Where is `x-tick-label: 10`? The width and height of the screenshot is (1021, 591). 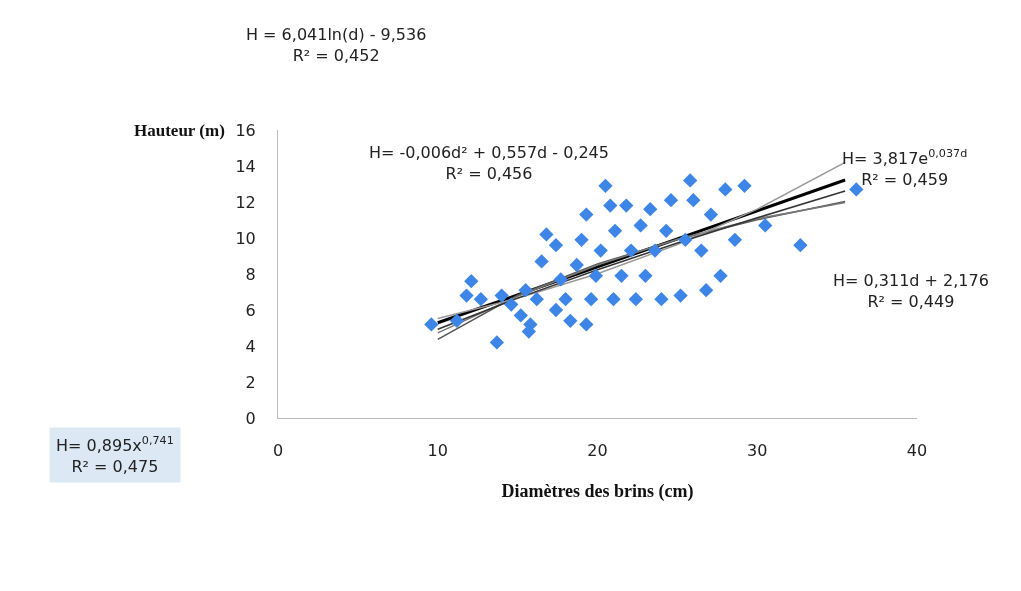 x-tick-label: 10 is located at coordinates (437, 451).